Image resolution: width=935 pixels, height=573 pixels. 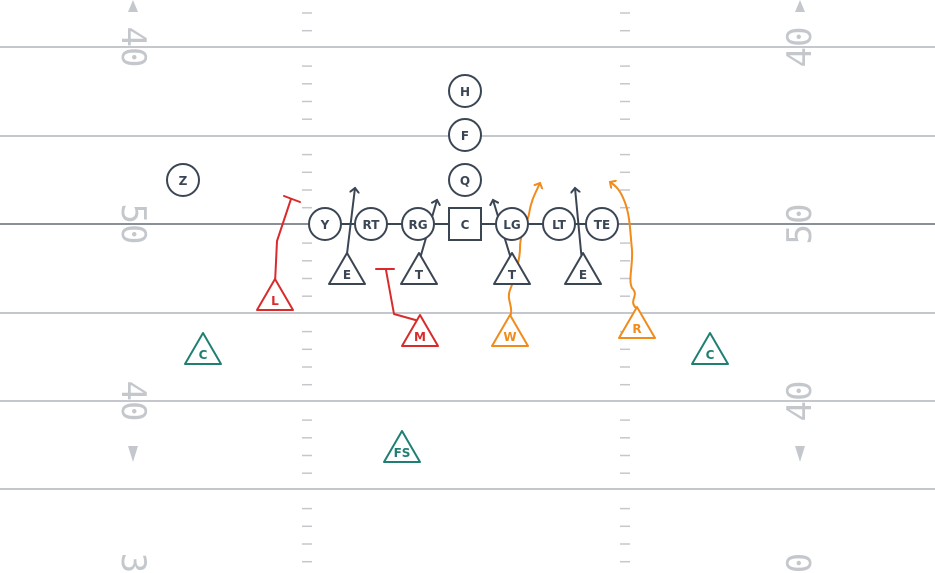 What do you see at coordinates (509, 337) in the screenshot?
I see `defender-label: W` at bounding box center [509, 337].